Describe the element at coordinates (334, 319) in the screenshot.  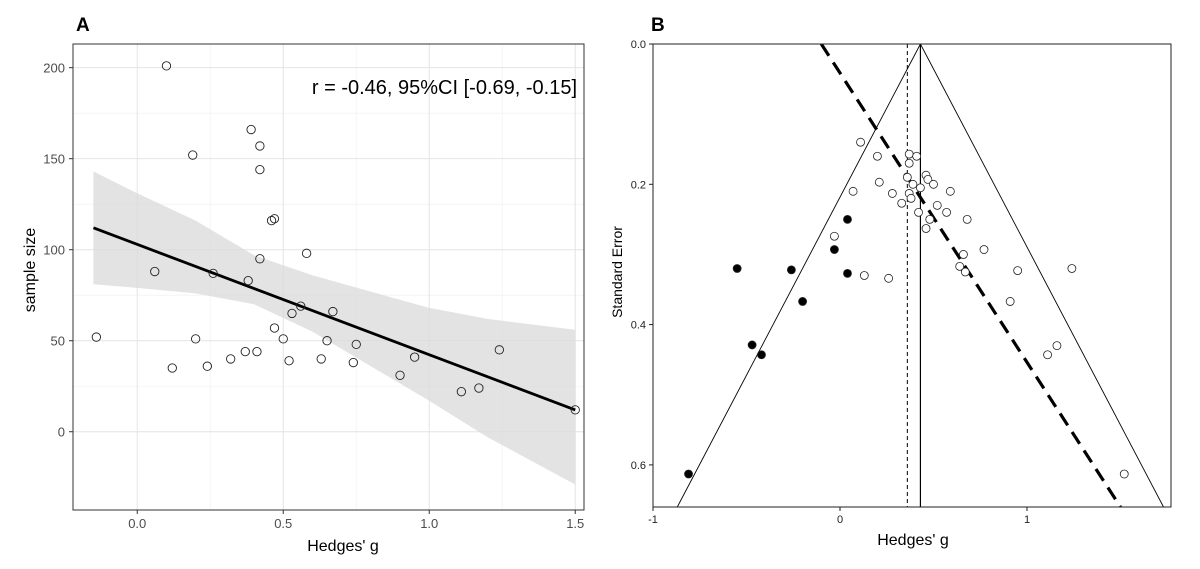
I see `panel-a-regression-line` at that location.